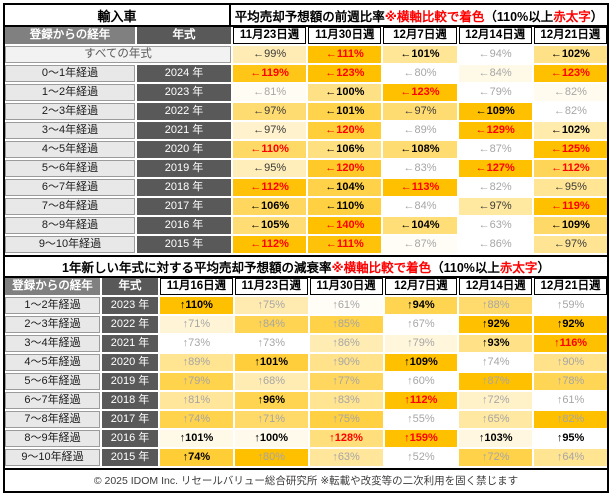 The height and width of the screenshot is (499, 612). I want to click on value-cell: ↑77%, so click(346, 381).